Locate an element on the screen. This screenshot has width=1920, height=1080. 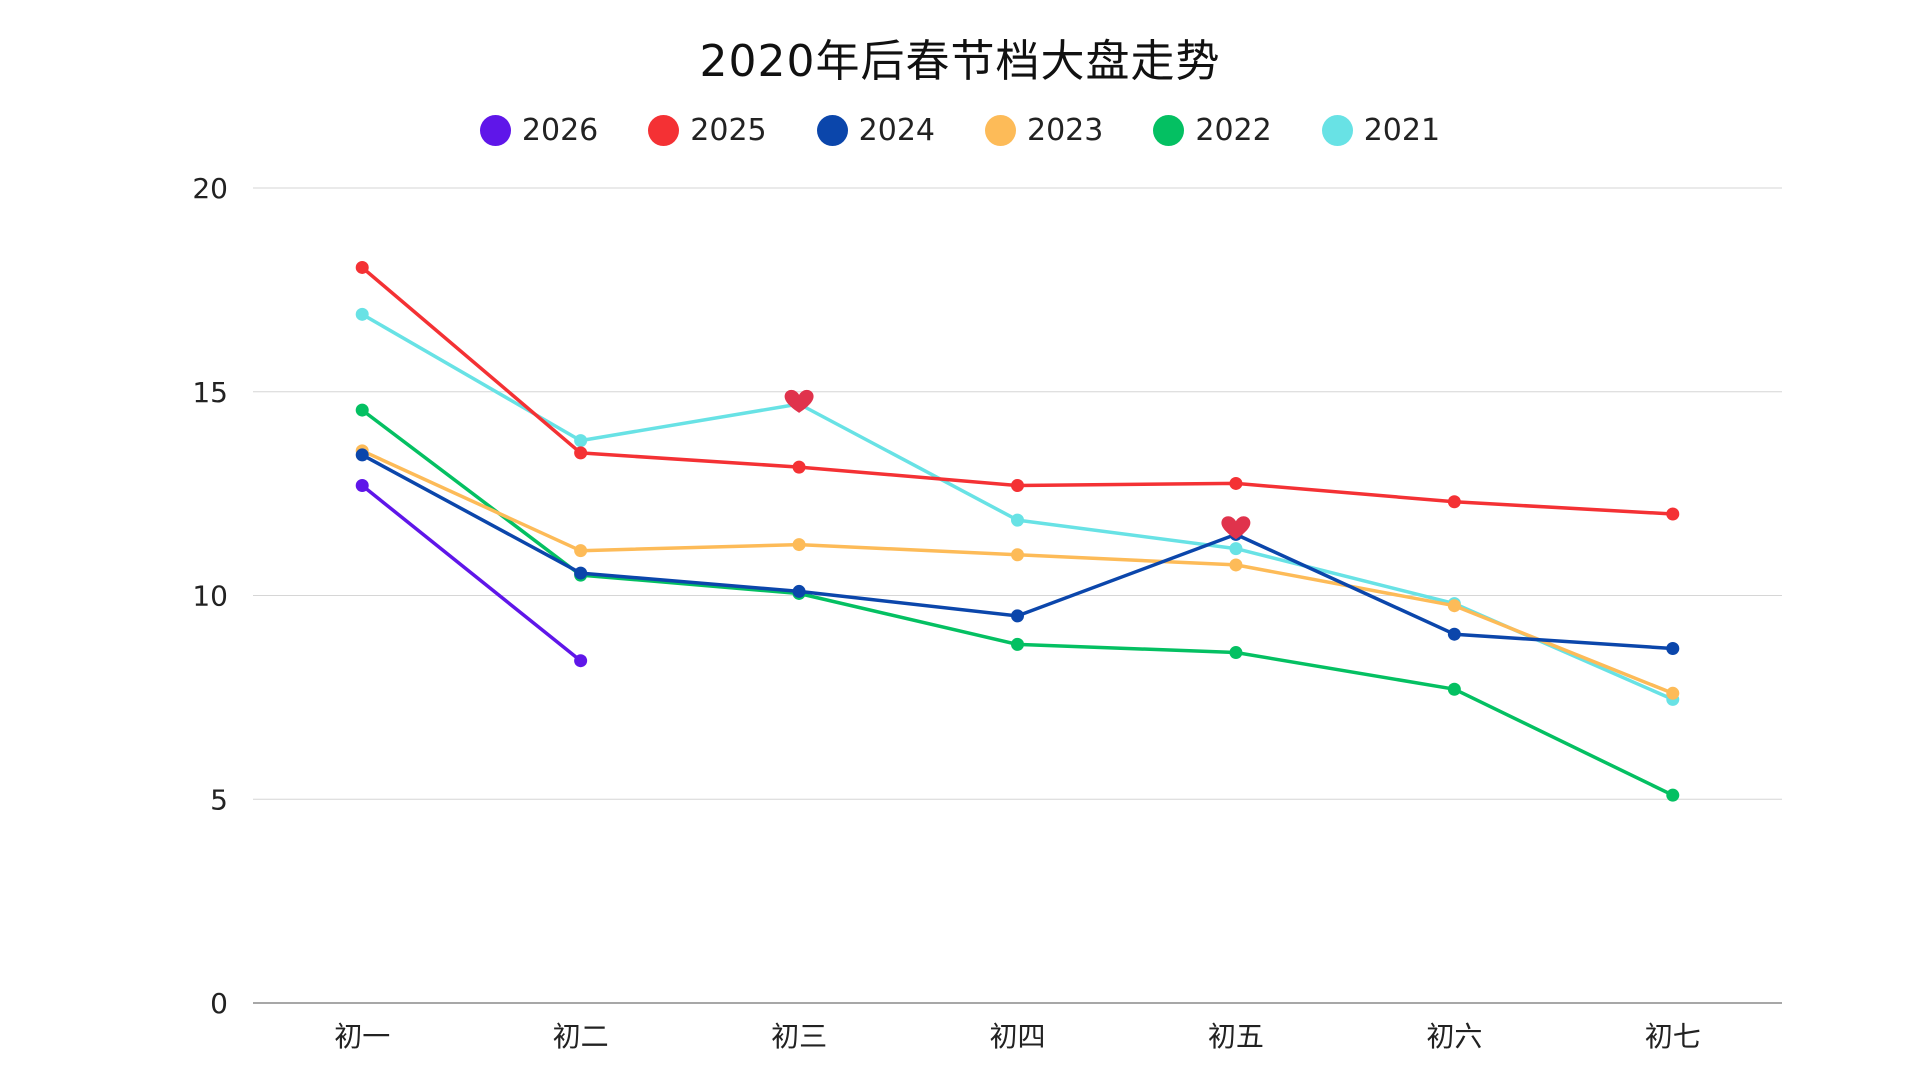
x-tick-label: 初三 is located at coordinates (799, 1036).